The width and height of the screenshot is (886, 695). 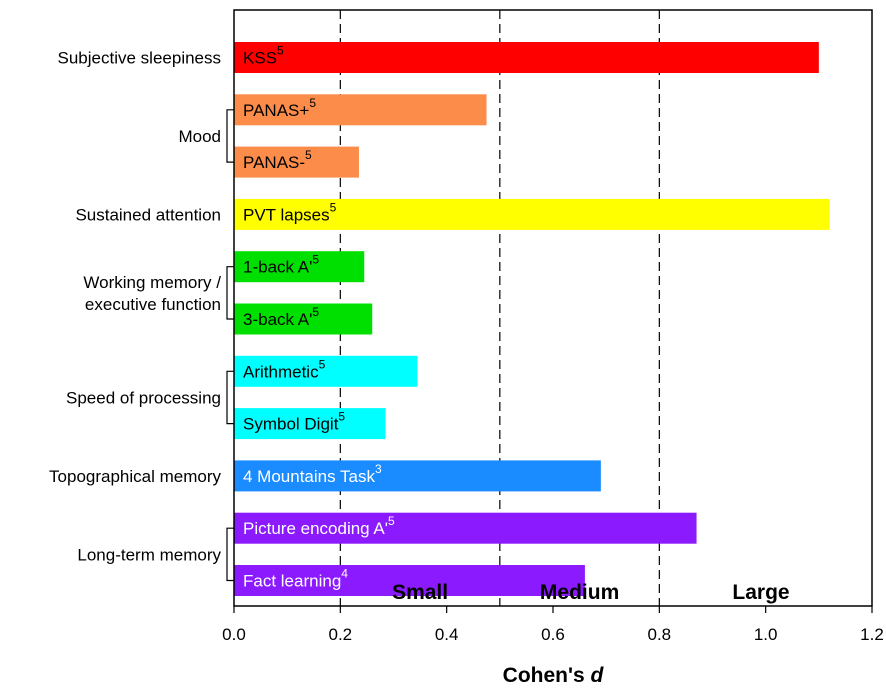 What do you see at coordinates (143, 397) in the screenshot?
I see `category-label-4: Speed of processing` at bounding box center [143, 397].